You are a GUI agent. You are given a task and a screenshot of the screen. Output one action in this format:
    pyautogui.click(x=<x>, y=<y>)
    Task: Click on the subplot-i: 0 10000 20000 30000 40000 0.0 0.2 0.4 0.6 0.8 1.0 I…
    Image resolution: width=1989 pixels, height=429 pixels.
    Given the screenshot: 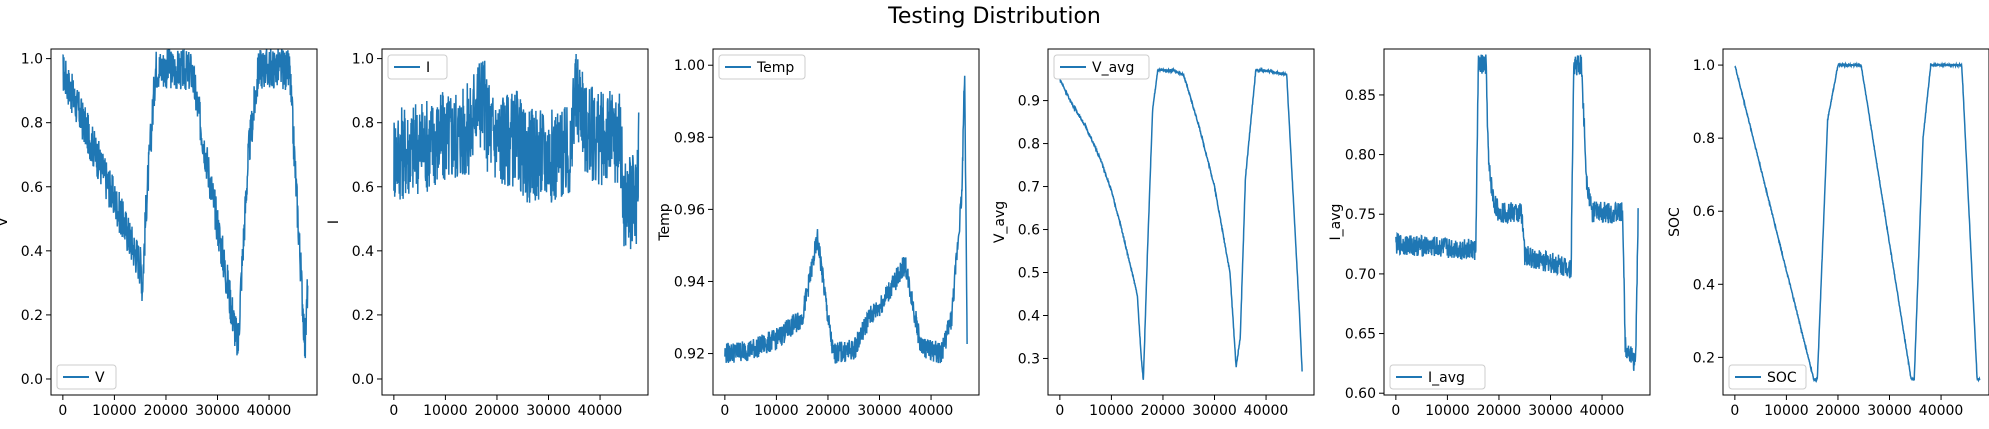 What is the action you would take?
    pyautogui.click(x=487, y=233)
    